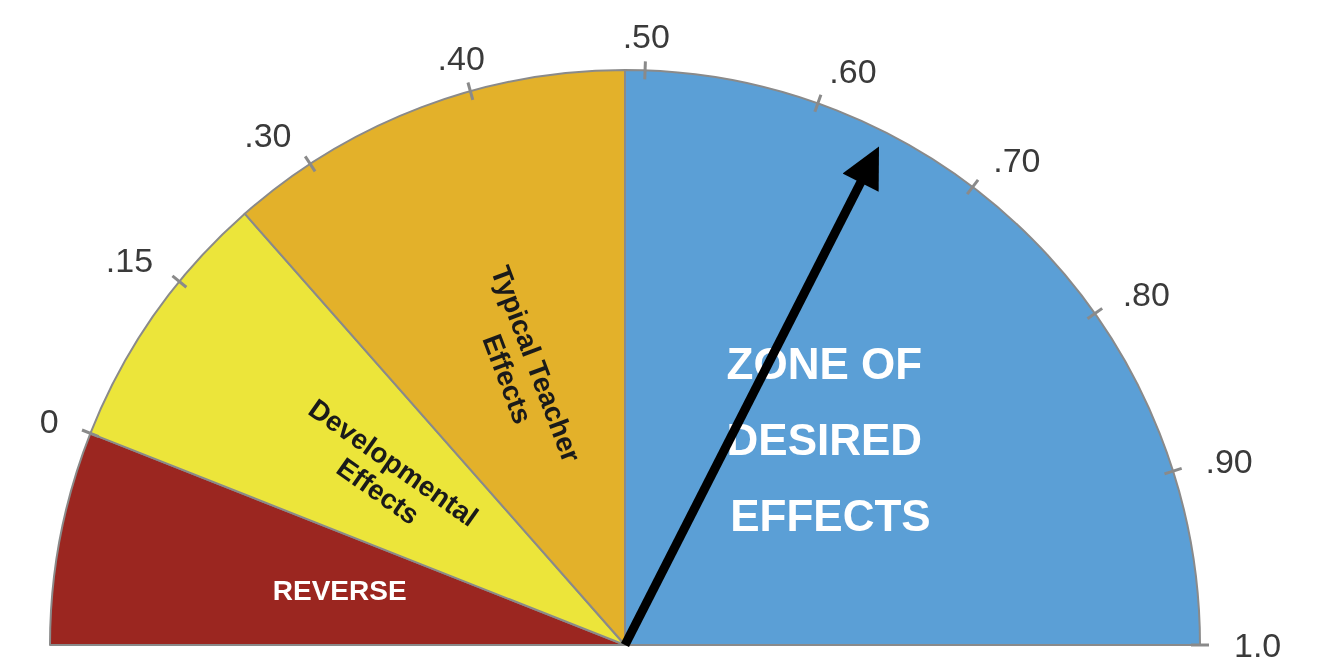 The image size is (1344, 657). What do you see at coordinates (461, 58) in the screenshot?
I see `text: .40` at bounding box center [461, 58].